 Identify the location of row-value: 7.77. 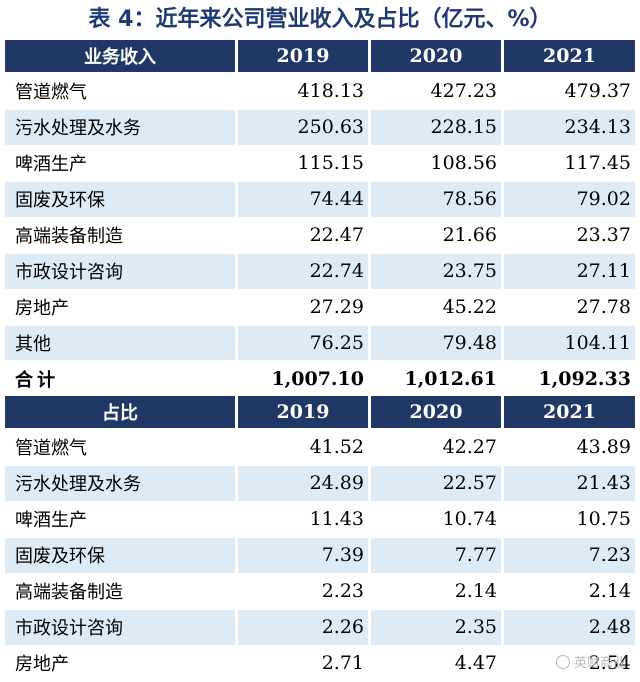
(436, 555).